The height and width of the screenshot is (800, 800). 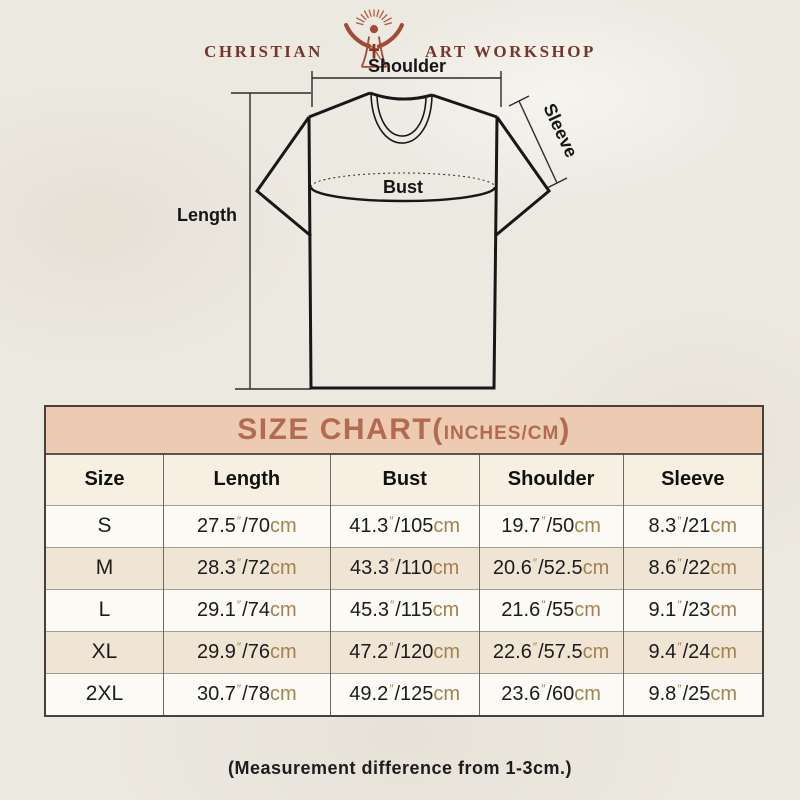 What do you see at coordinates (563, 567) in the screenshot?
I see `cm-value: 52.5` at bounding box center [563, 567].